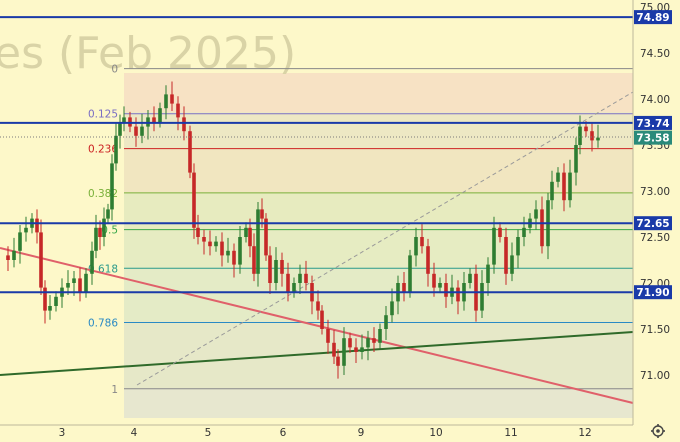 This screenshot has width=680, height=442. I want to click on fib-level-label: 0.786, so click(103, 324).